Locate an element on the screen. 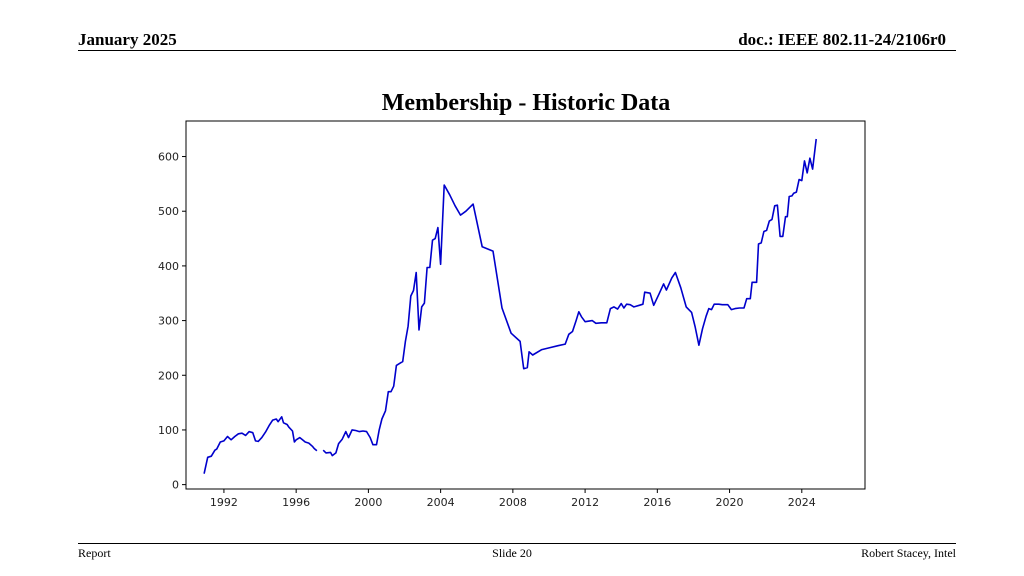 The height and width of the screenshot is (576, 1024). y-tick-label: 300 is located at coordinates (168, 321).